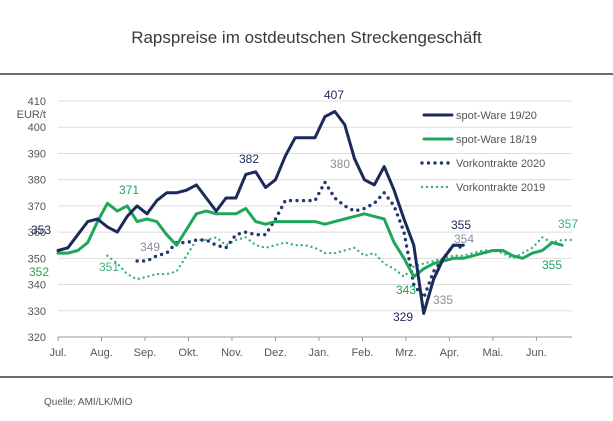  I want to click on y-tick-label: 340, so click(37, 286).